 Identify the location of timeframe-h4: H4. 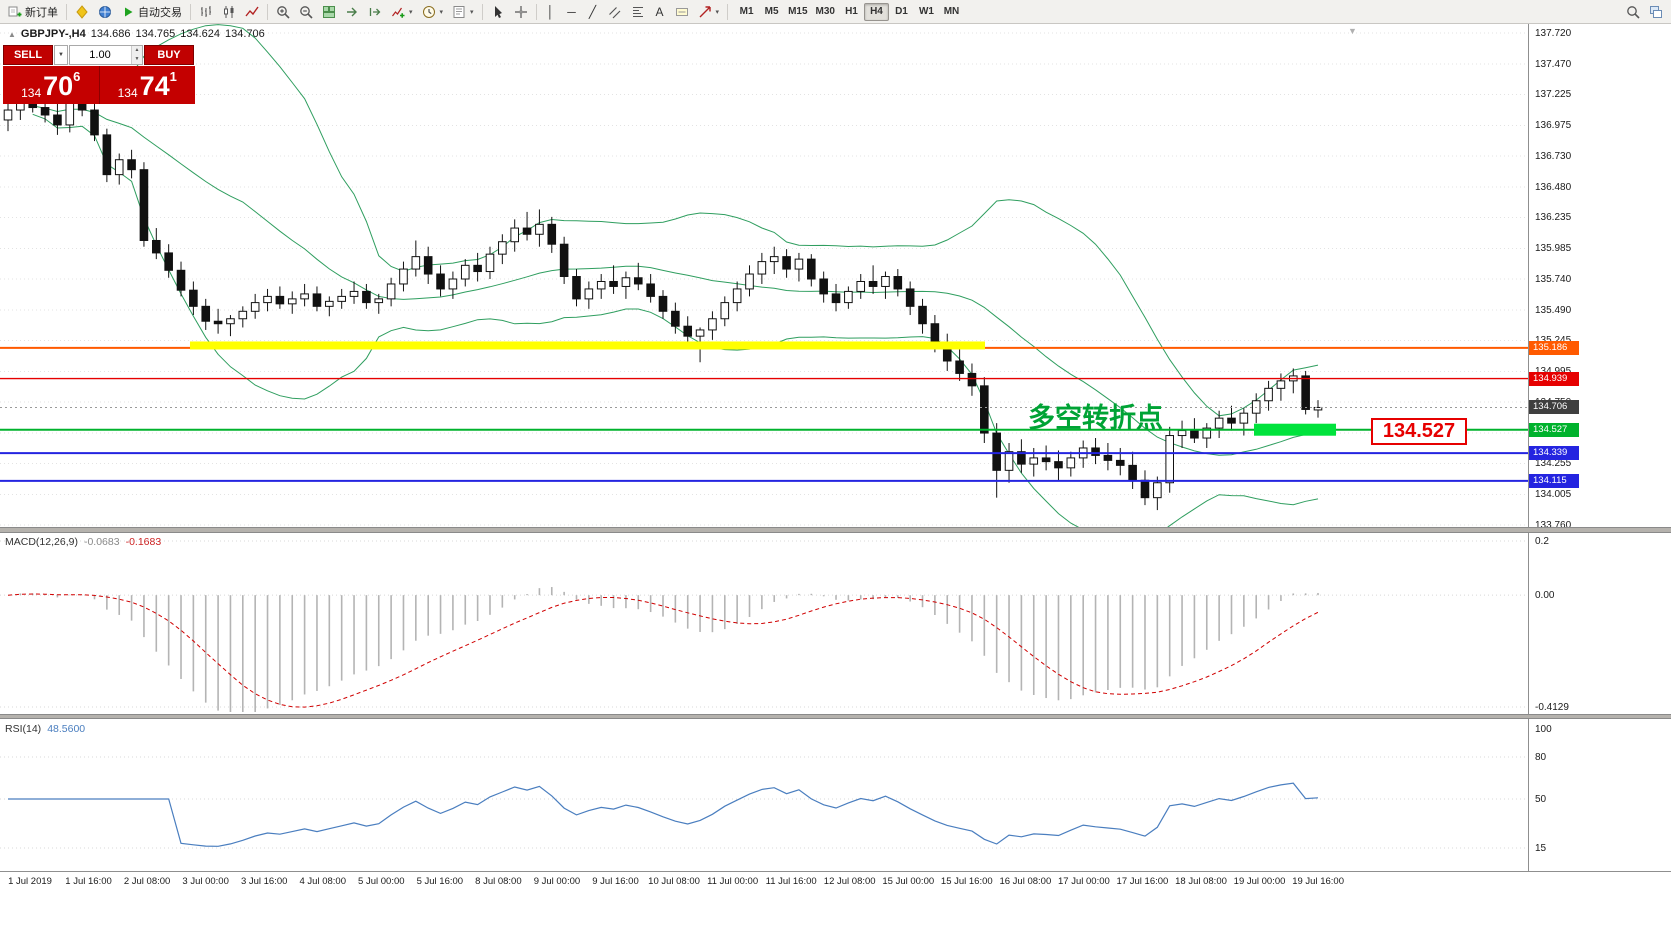
(876, 11).